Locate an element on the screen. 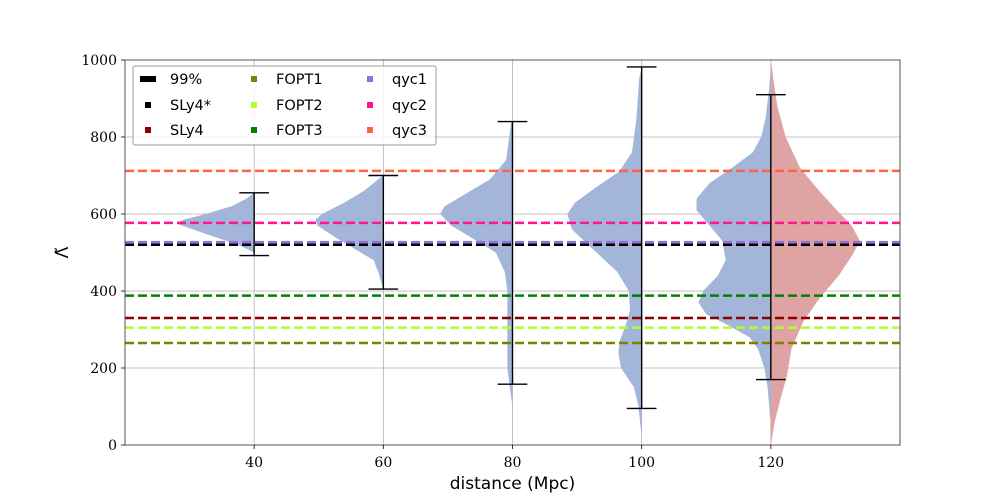  y-tick-label: 0 is located at coordinates (112, 446).